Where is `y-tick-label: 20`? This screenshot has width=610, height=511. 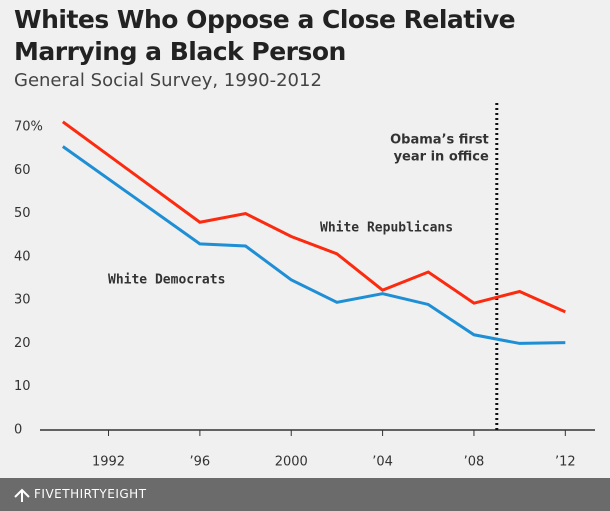
y-tick-label: 20 is located at coordinates (22, 343).